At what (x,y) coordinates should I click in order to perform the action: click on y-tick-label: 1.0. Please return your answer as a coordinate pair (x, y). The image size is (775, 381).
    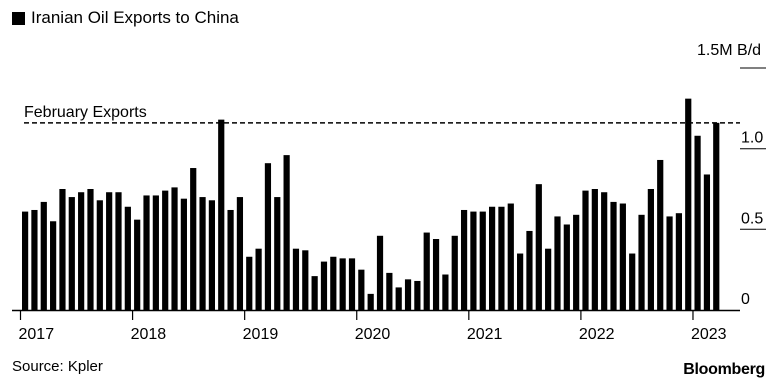
    Looking at the image, I should click on (752, 138).